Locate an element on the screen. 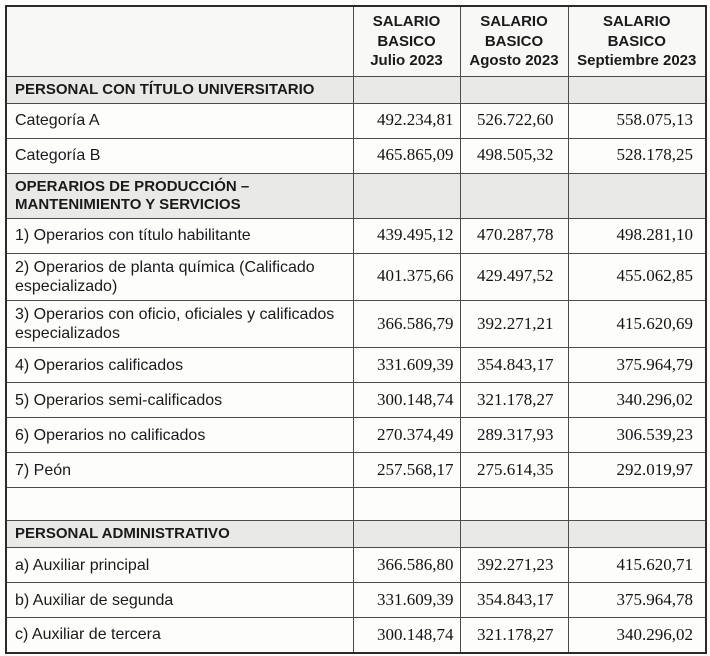 The width and height of the screenshot is (710, 656). row-label: a) Auxiliar principal is located at coordinates (179, 565).